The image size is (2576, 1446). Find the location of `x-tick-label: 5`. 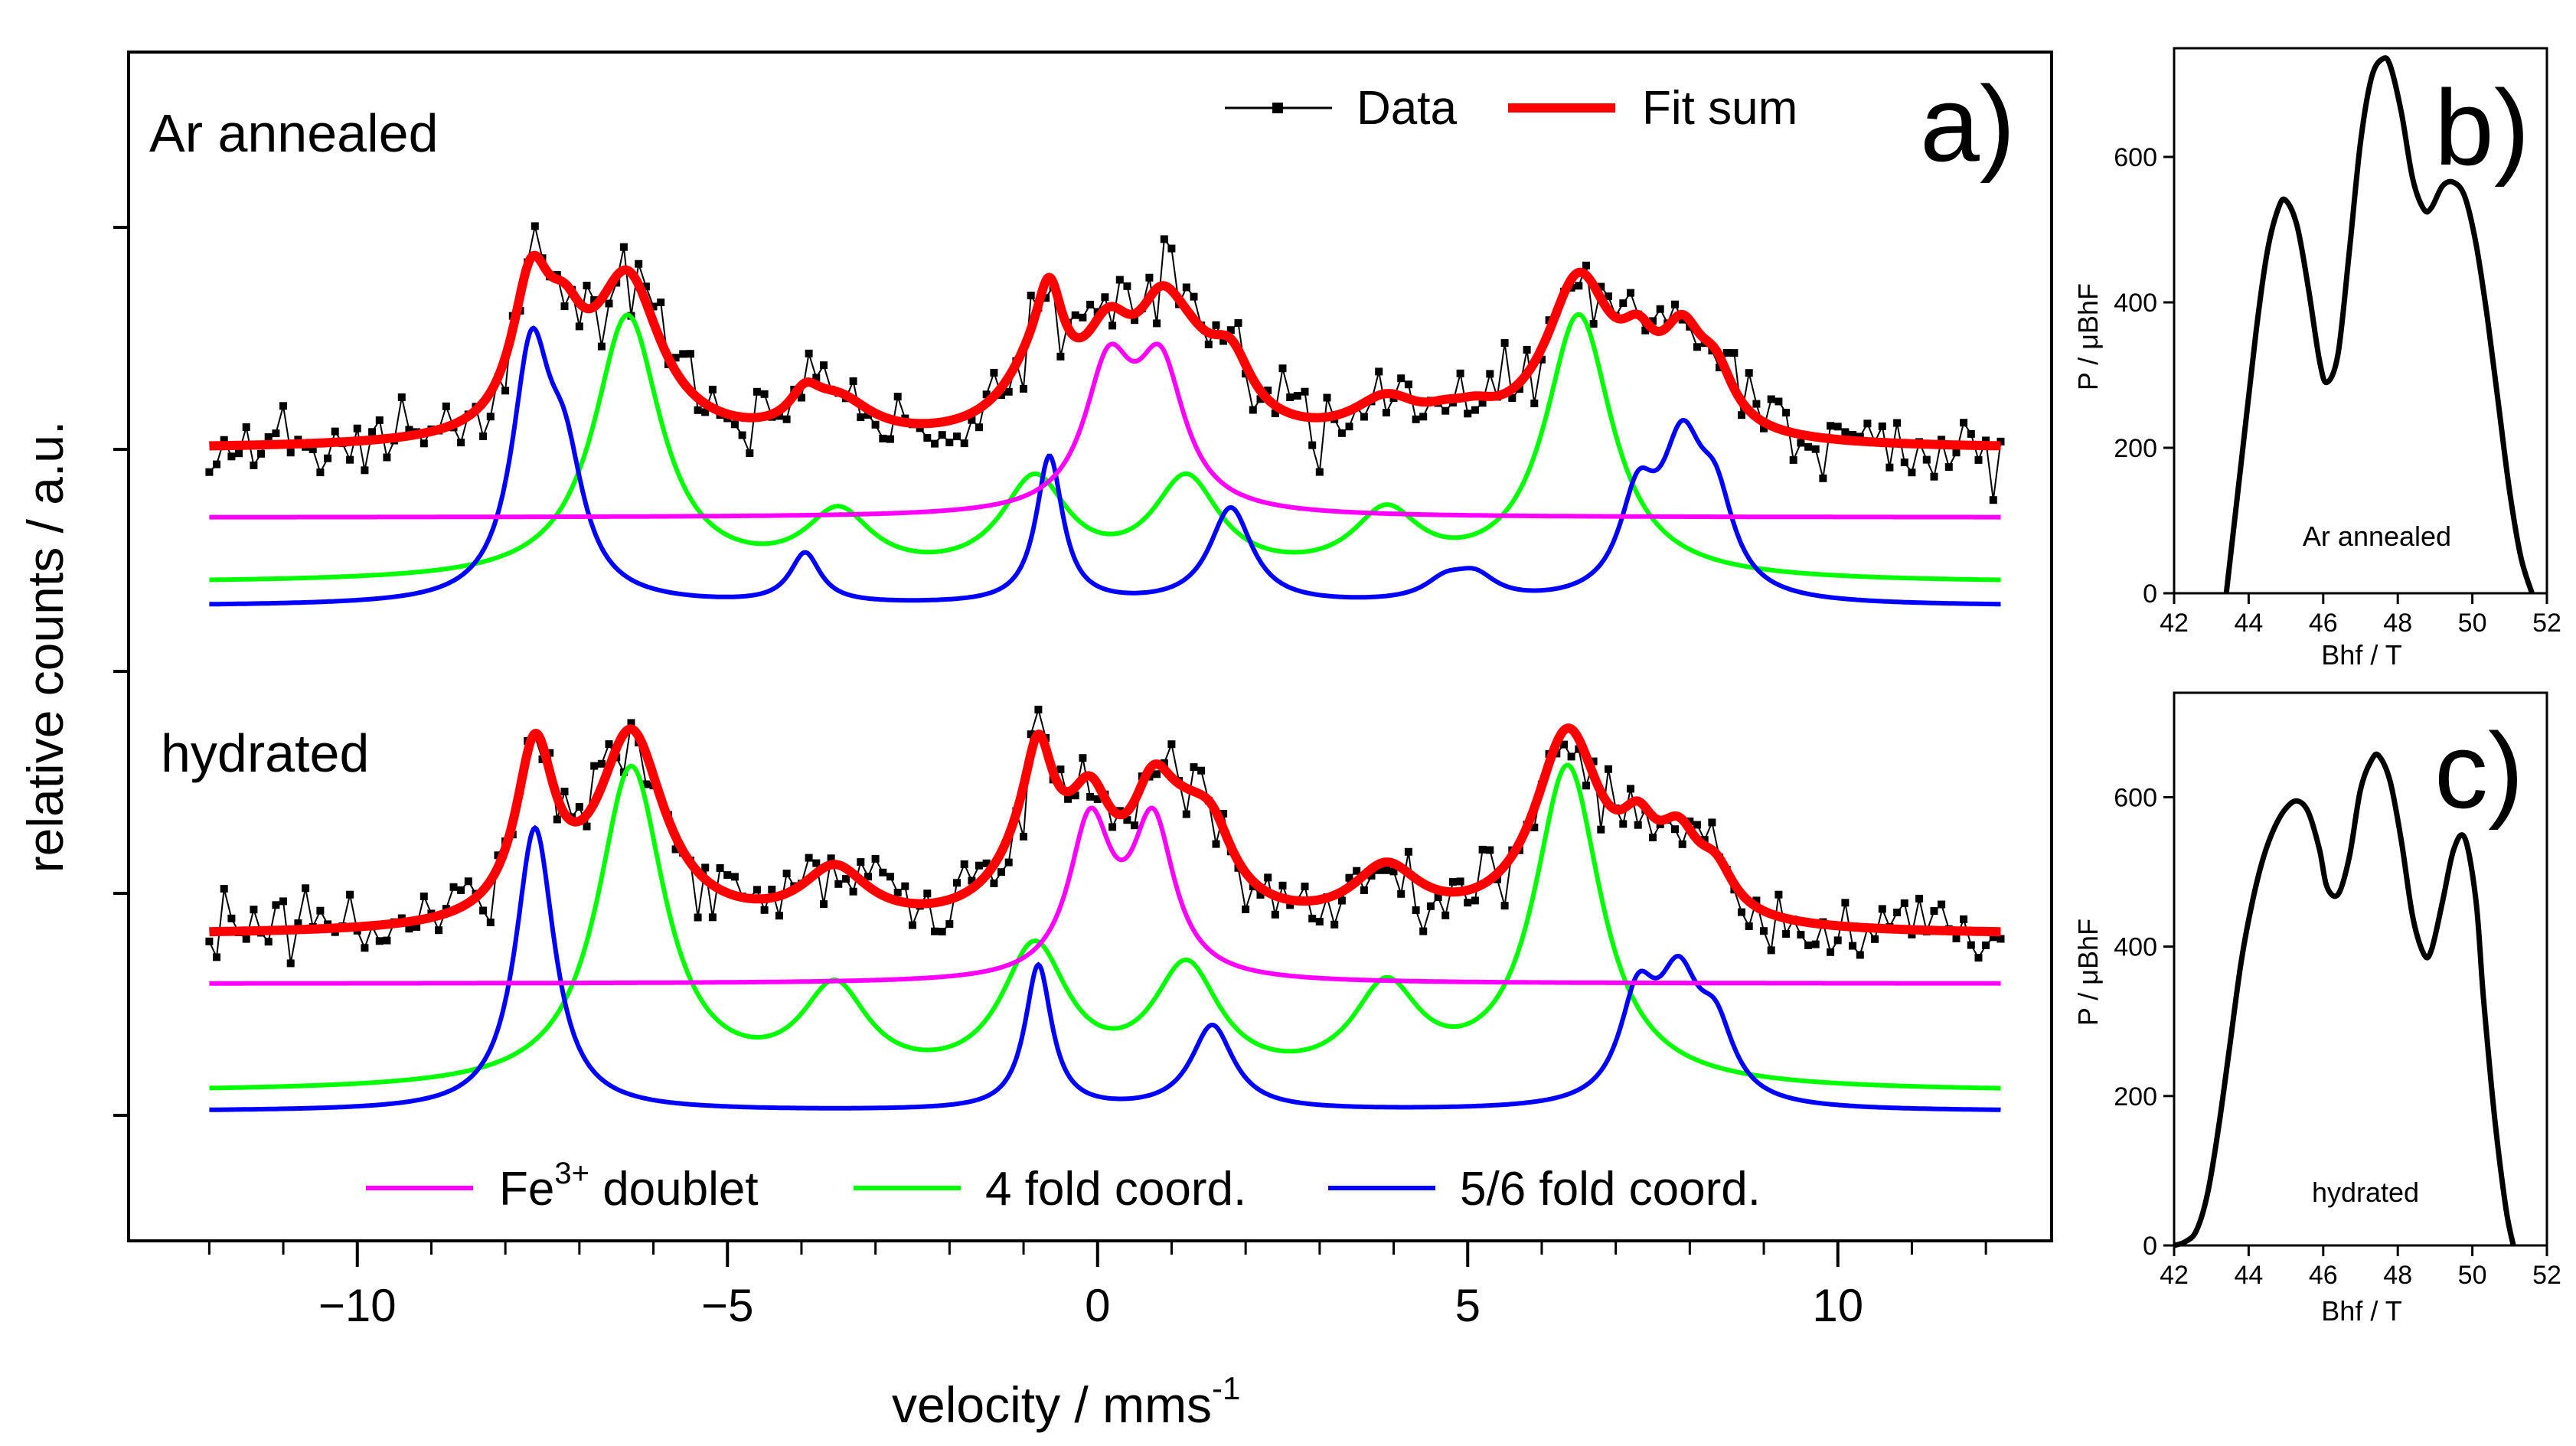

x-tick-label: 5 is located at coordinates (1468, 1305).